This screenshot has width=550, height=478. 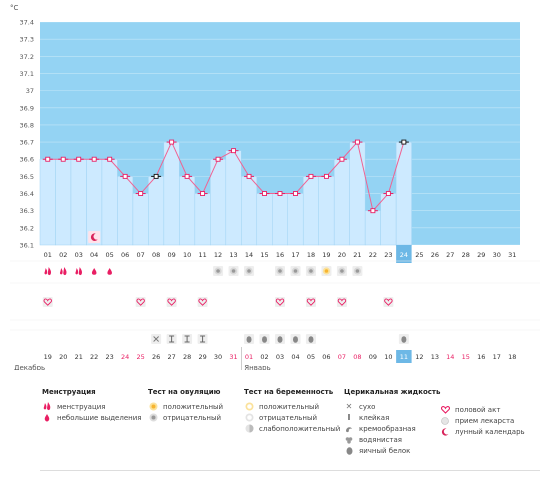 I want to click on cycle-day-label: 18, so click(x=311, y=255).